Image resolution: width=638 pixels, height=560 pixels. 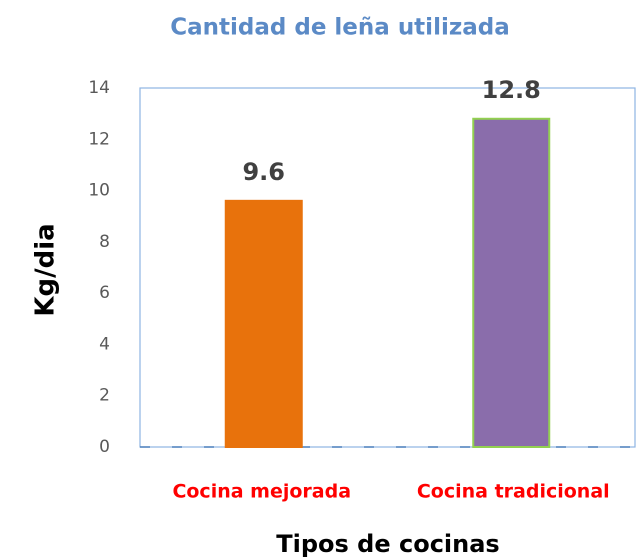 What do you see at coordinates (339, 28) in the screenshot?
I see `chart-title: Cantidad de leña utilizada` at bounding box center [339, 28].